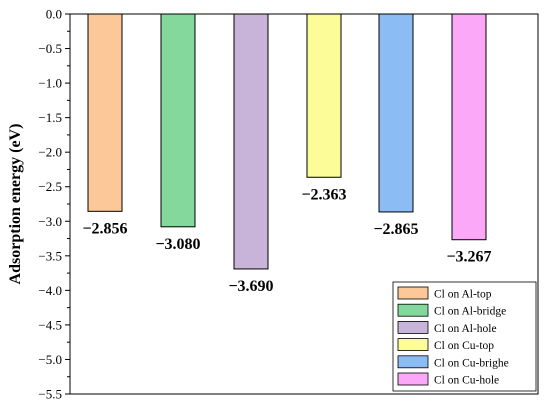 Image resolution: width=550 pixels, height=409 pixels. I want to click on data-label: −3.080, so click(177, 244).